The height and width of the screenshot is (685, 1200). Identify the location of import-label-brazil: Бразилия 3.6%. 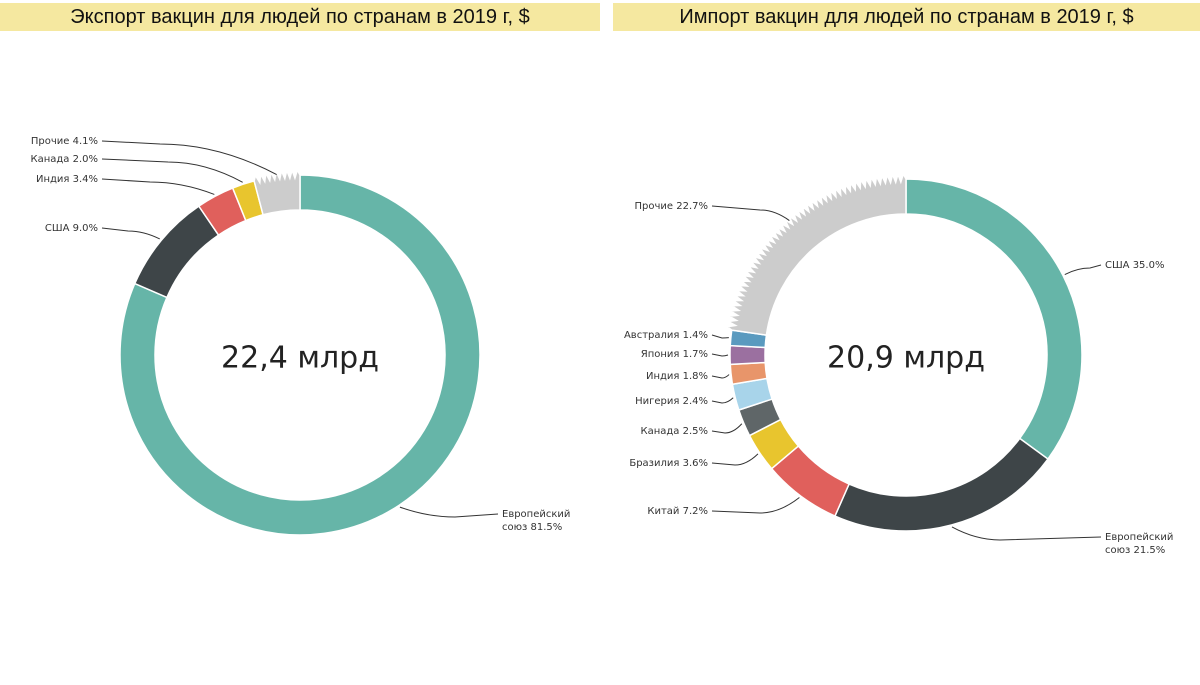
(668, 463).